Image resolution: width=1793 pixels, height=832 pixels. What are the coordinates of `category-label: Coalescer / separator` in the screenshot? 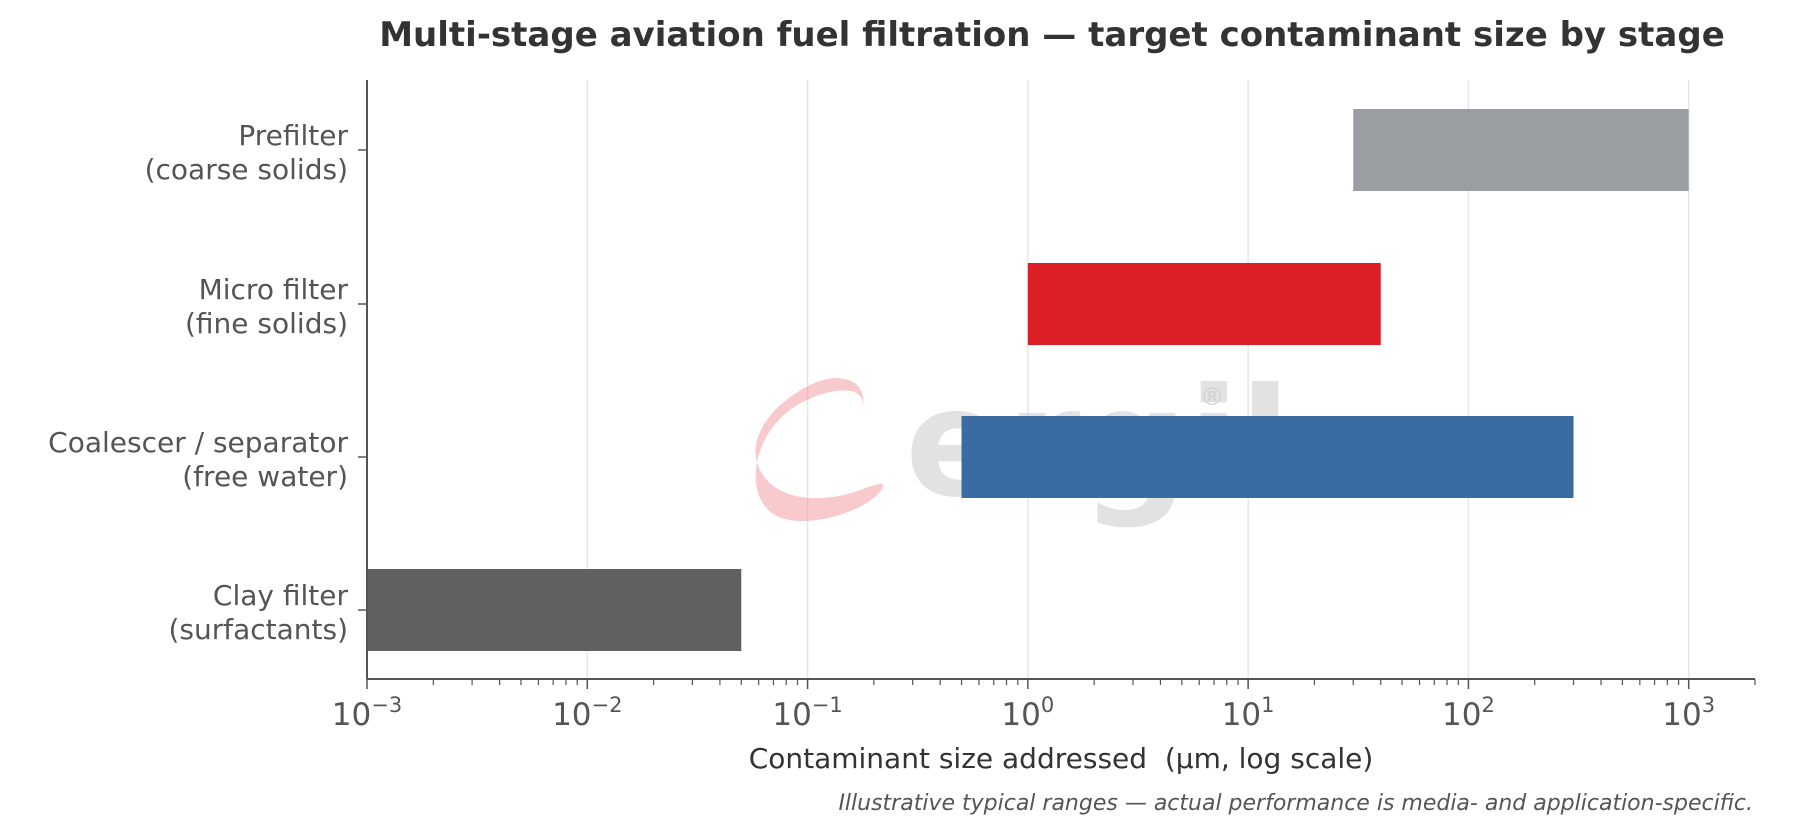 It's located at (198, 442).